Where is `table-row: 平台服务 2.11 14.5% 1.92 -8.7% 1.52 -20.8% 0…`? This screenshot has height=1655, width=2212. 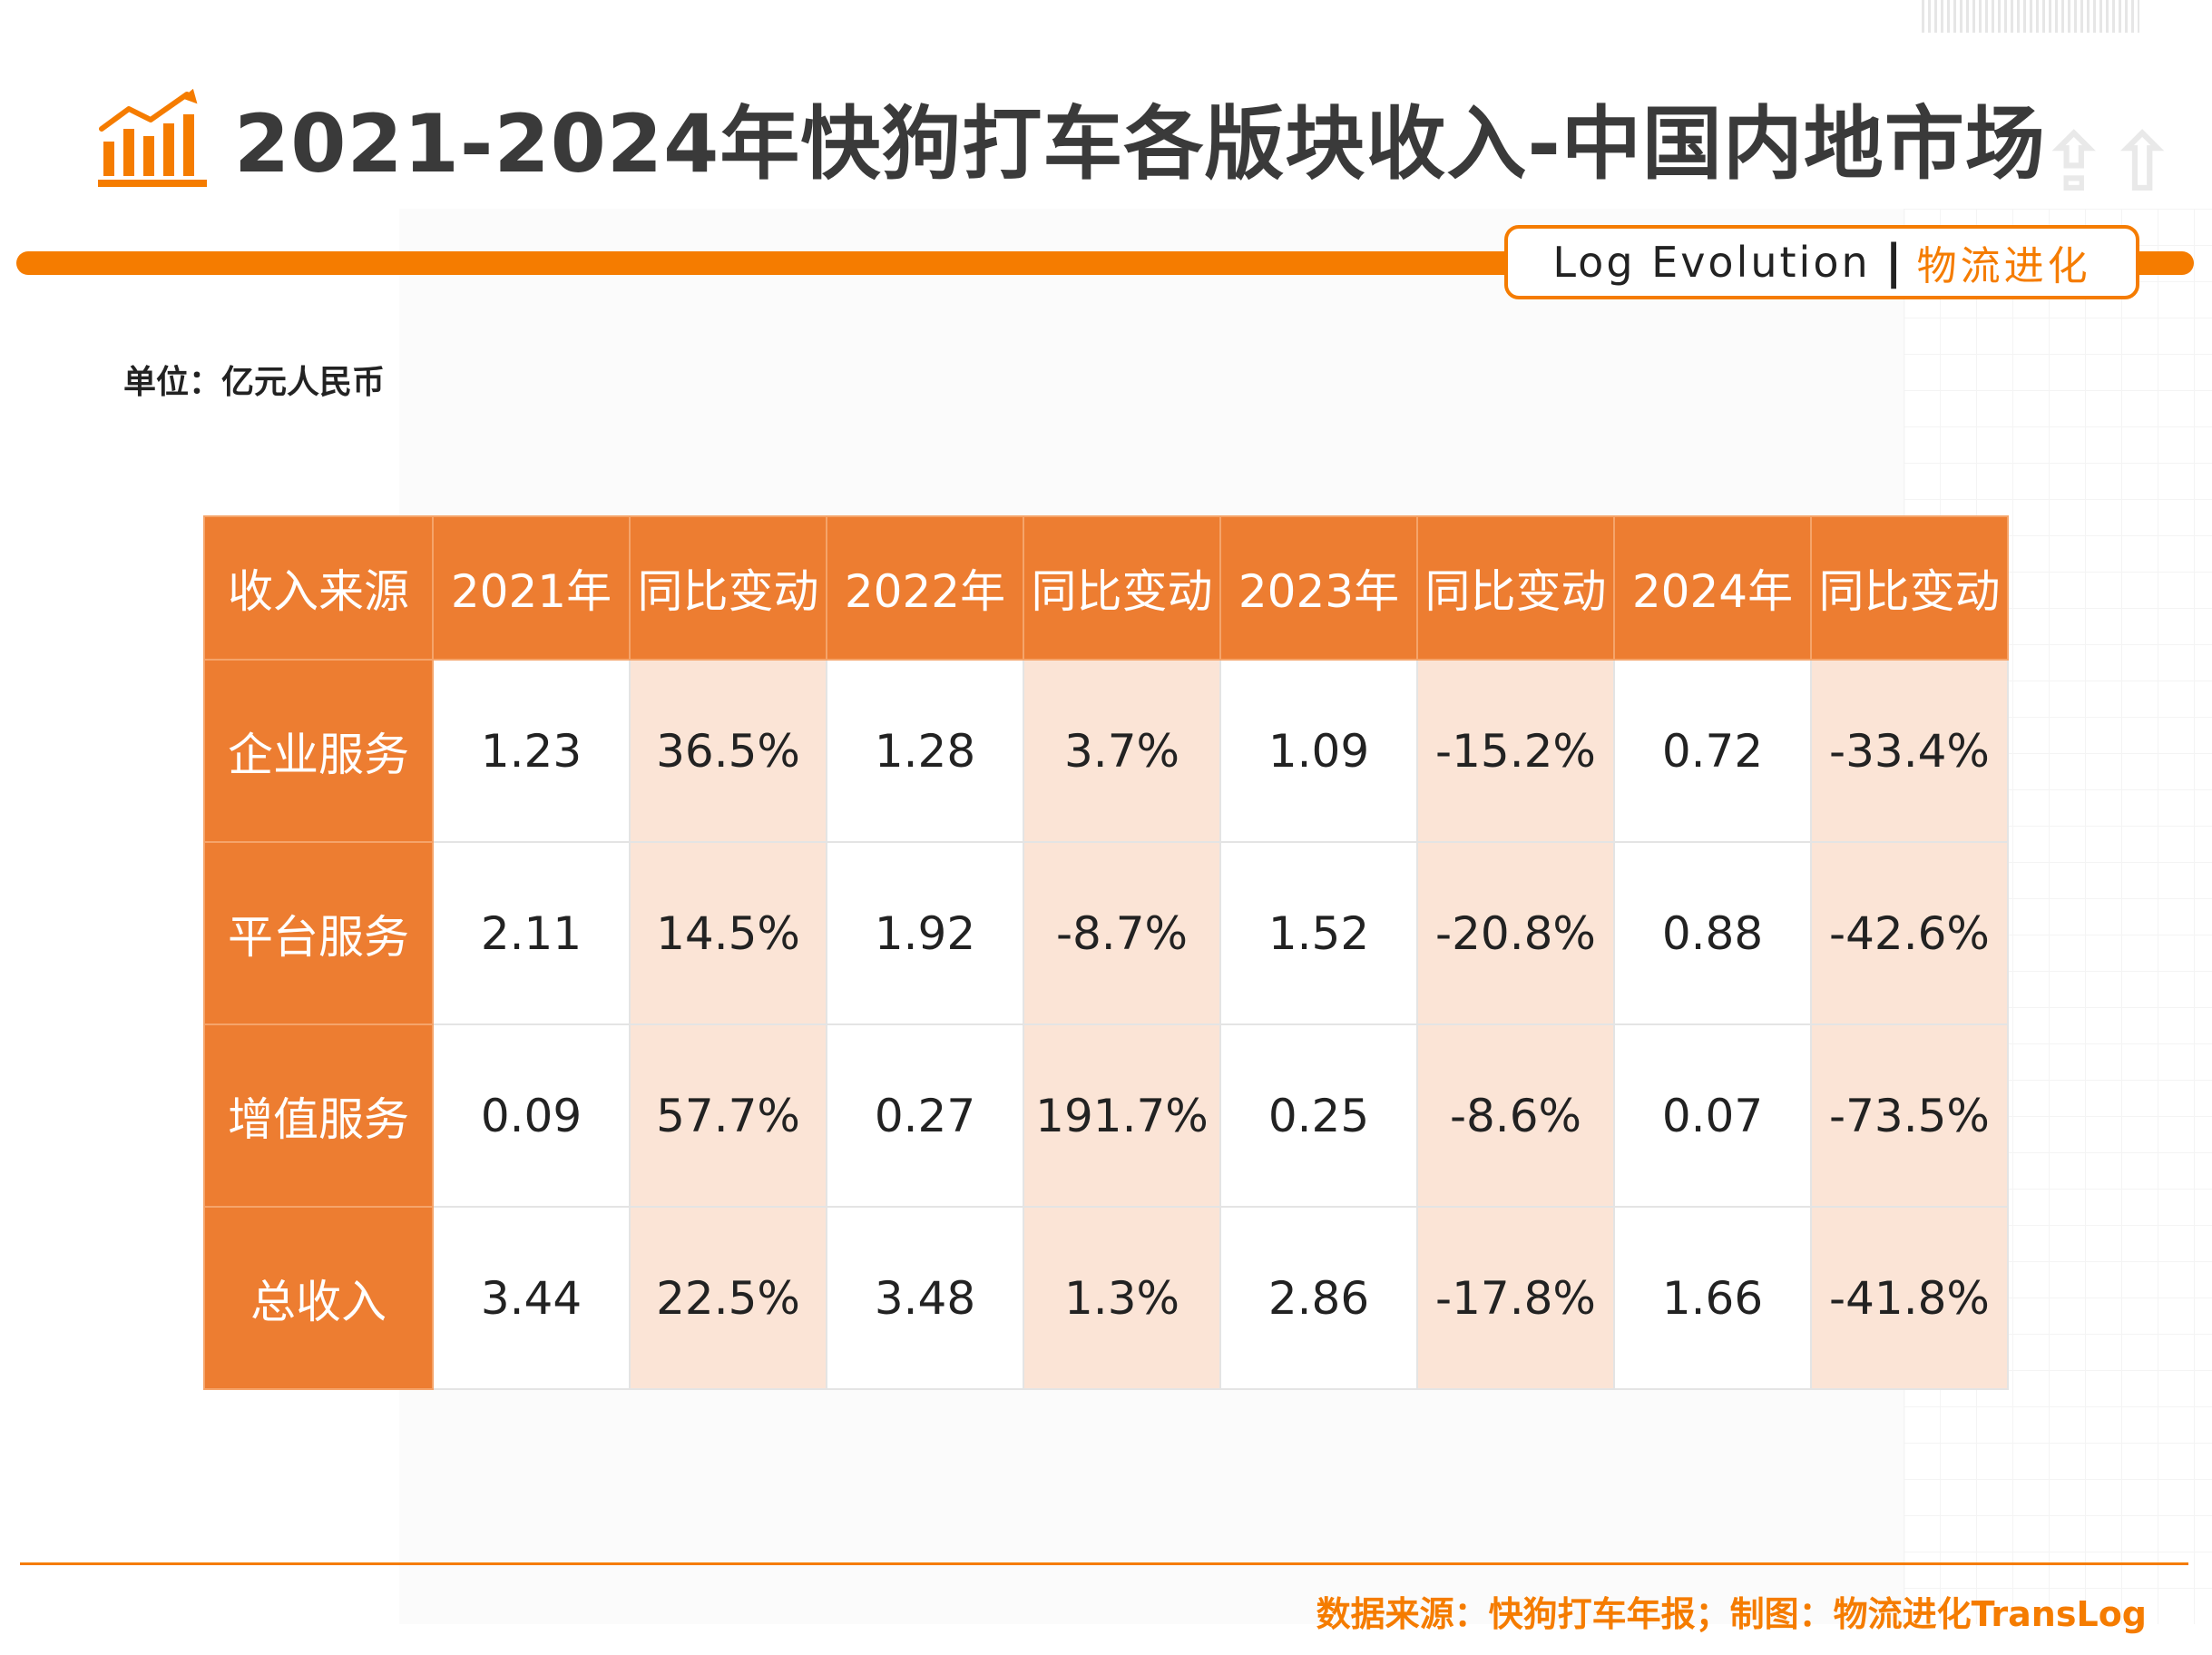
table-row: 平台服务 2.11 14.5% 1.92 -8.7% 1.52 -20.8% 0… is located at coordinates (1106, 933).